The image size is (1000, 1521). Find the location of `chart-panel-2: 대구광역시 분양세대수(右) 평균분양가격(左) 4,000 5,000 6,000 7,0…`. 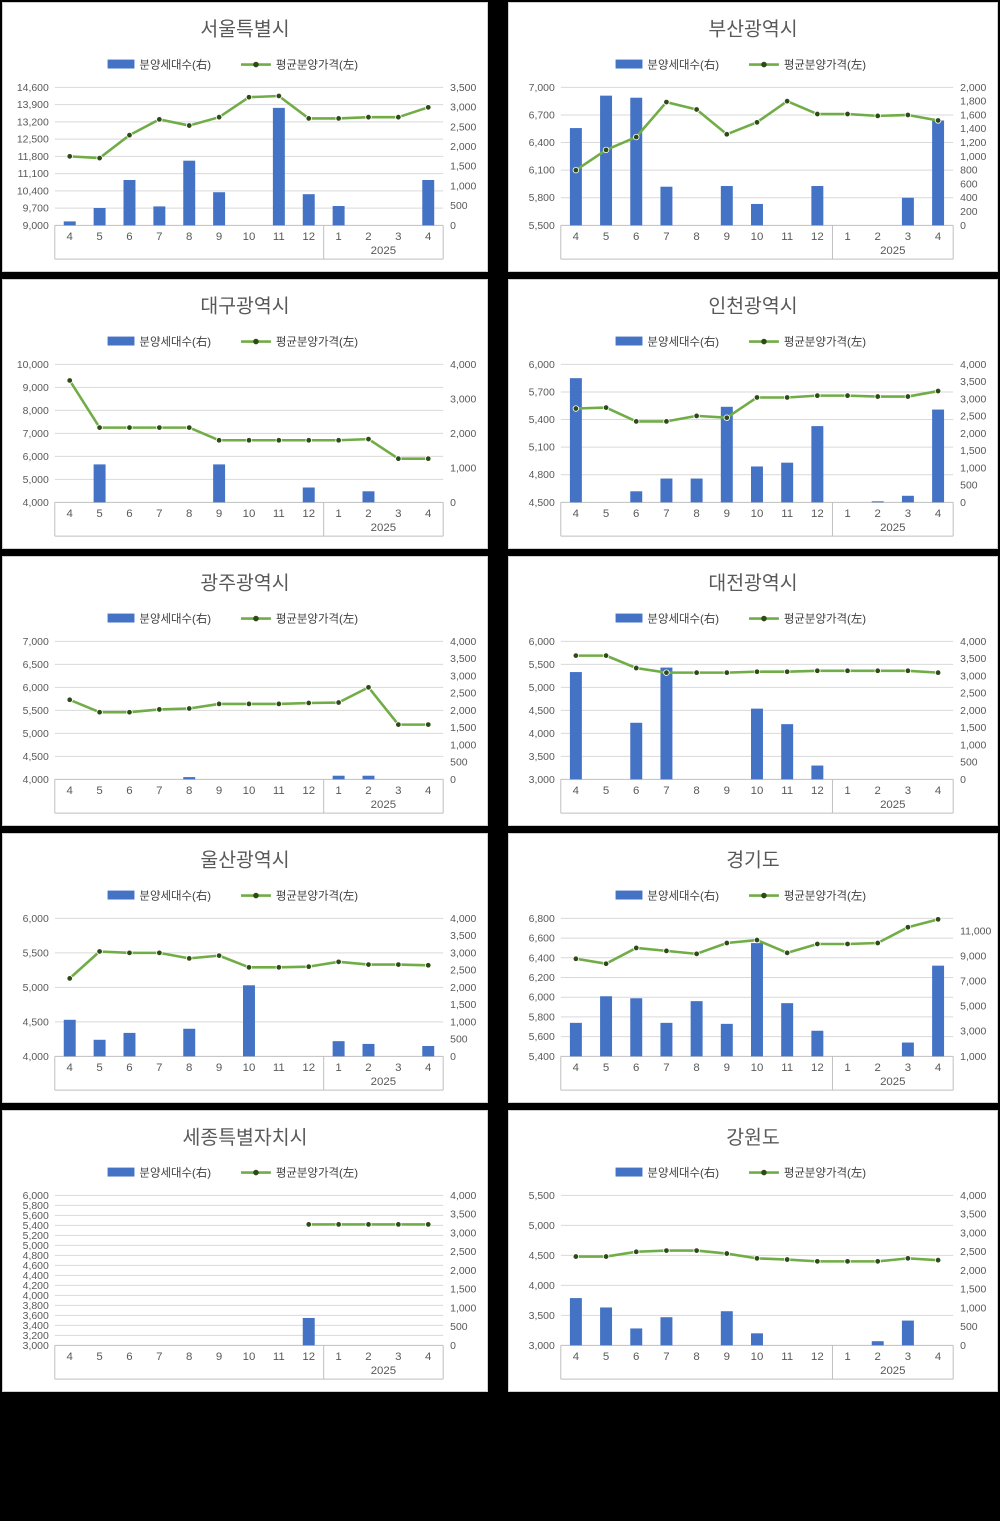

chart-panel-2: 대구광역시 분양세대수(右) 평균분양가격(左) 4,000 5,000 6,000 7,0… is located at coordinates (245, 414).